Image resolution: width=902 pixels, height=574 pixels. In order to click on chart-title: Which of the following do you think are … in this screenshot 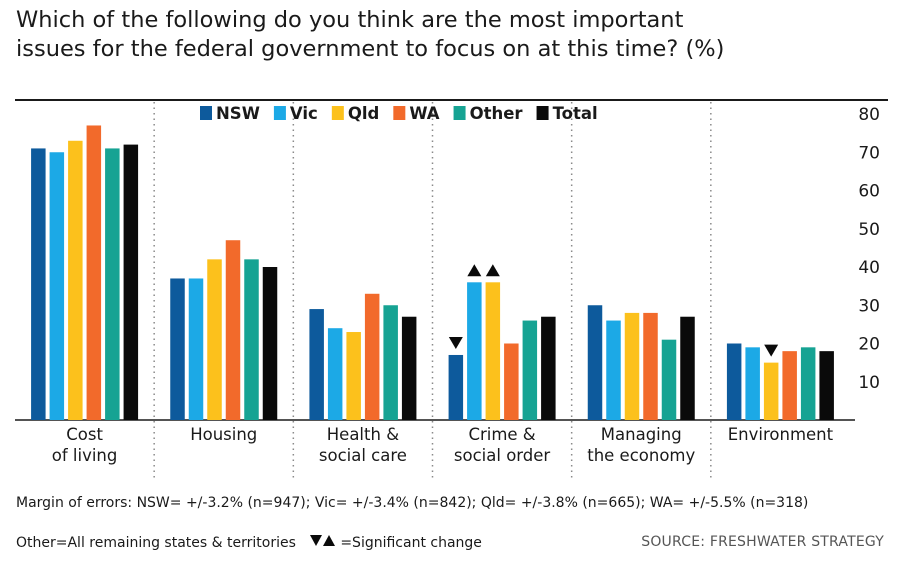, I will do `click(456, 35)`.